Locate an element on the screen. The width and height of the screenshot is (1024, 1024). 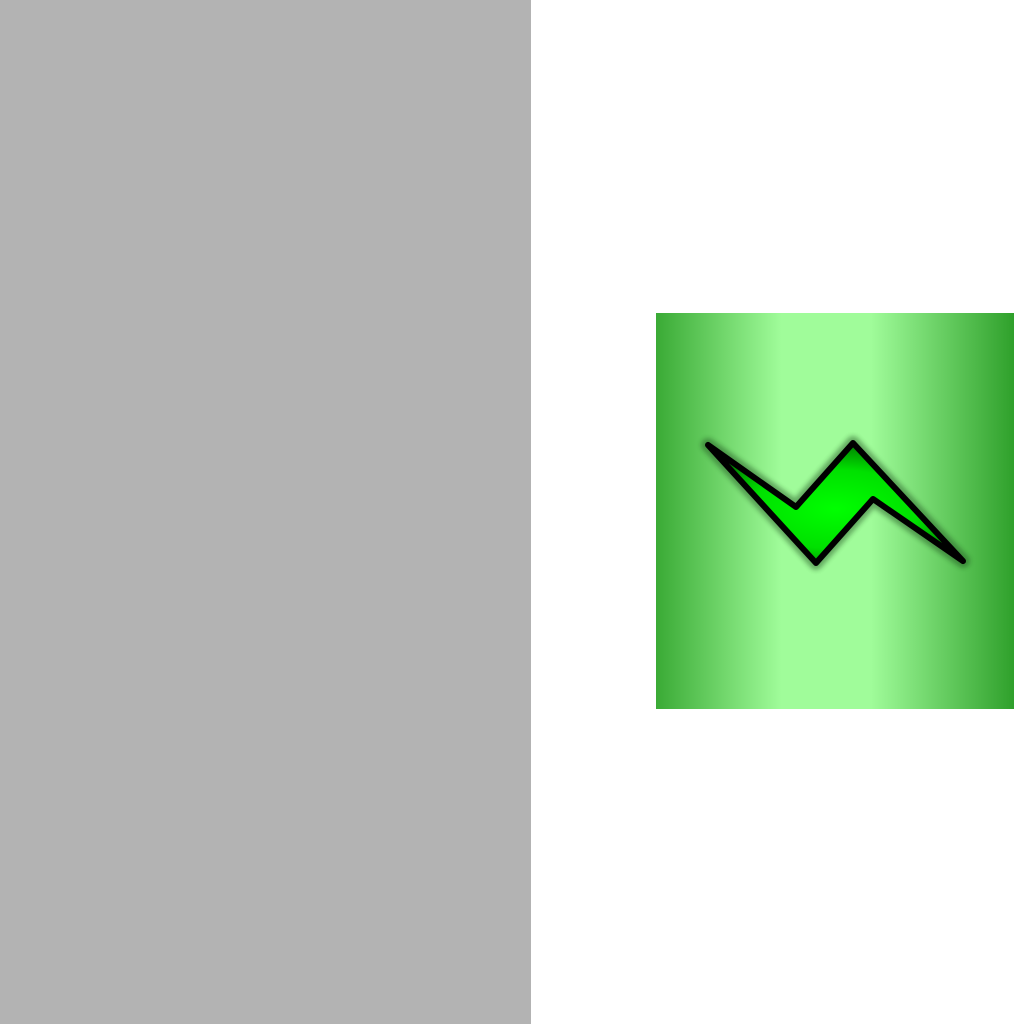
zigzag-lightning-bolt-icon is located at coordinates (835, 511).